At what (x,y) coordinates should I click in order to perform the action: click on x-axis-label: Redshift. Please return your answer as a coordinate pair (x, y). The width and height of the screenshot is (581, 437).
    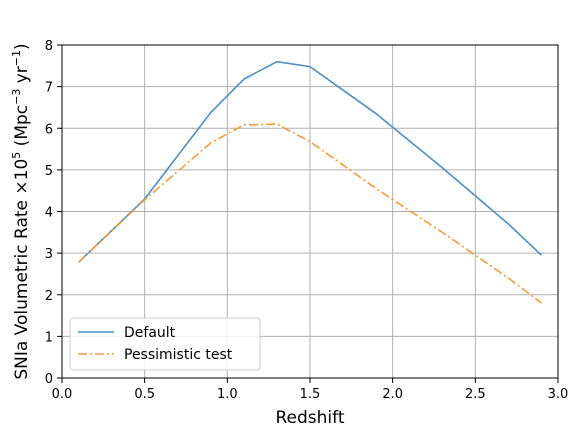
    Looking at the image, I should click on (309, 418).